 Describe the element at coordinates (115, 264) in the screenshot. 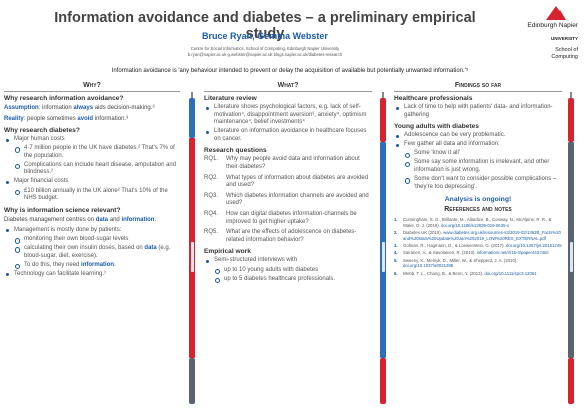

I see `list-text: .` at that location.